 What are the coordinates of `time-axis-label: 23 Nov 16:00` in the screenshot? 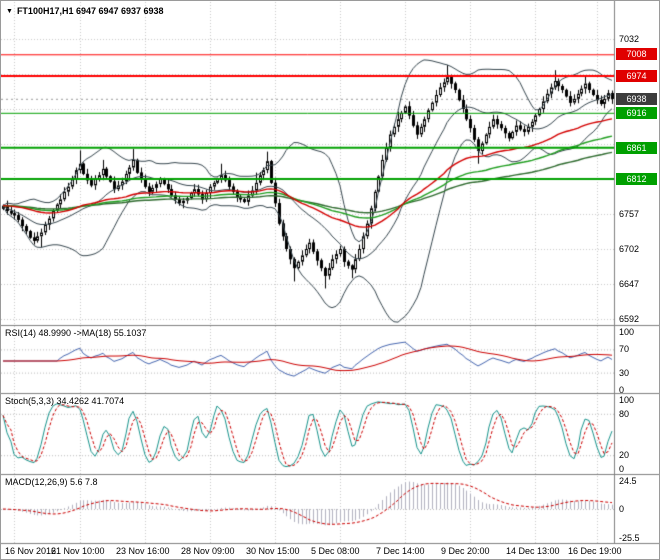 It's located at (143, 551).